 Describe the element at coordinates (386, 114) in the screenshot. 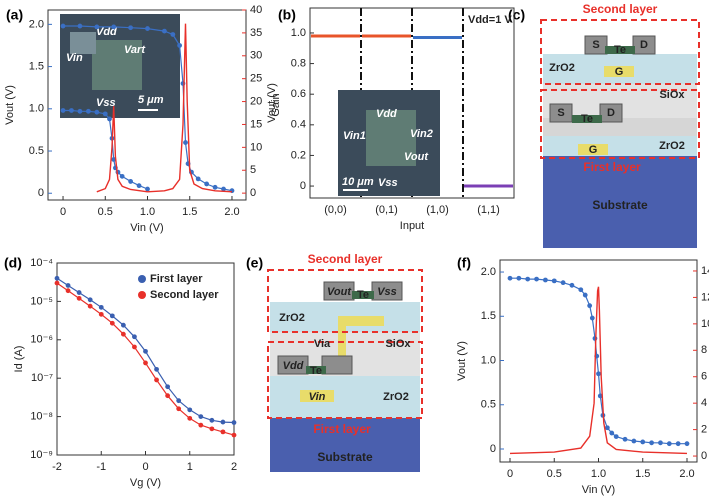

I see `inset-label: Vdd` at that location.